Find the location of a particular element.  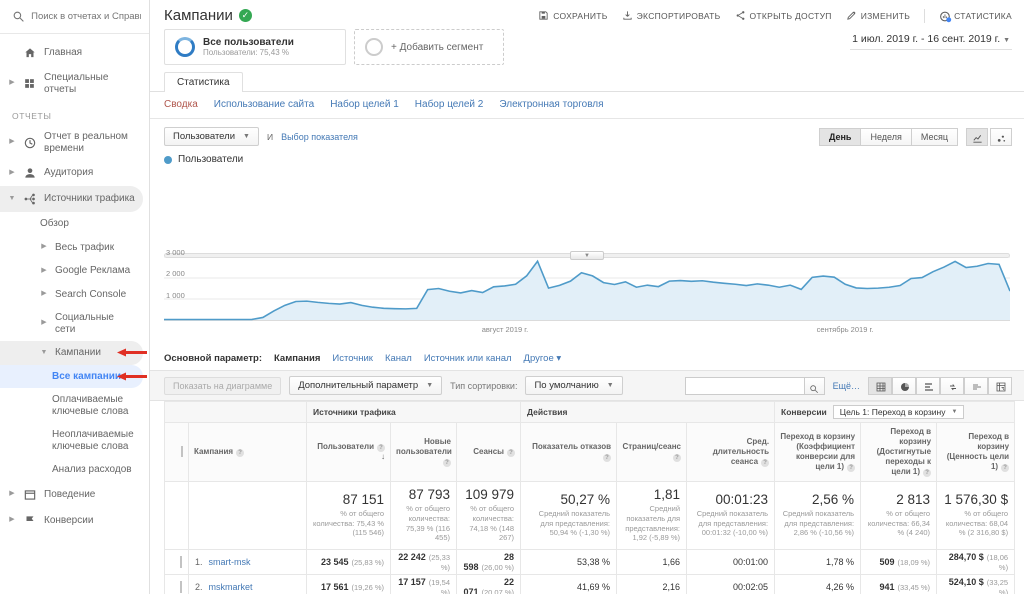

campaign-name-cell: 1. smart-msk is located at coordinates (247, 562).